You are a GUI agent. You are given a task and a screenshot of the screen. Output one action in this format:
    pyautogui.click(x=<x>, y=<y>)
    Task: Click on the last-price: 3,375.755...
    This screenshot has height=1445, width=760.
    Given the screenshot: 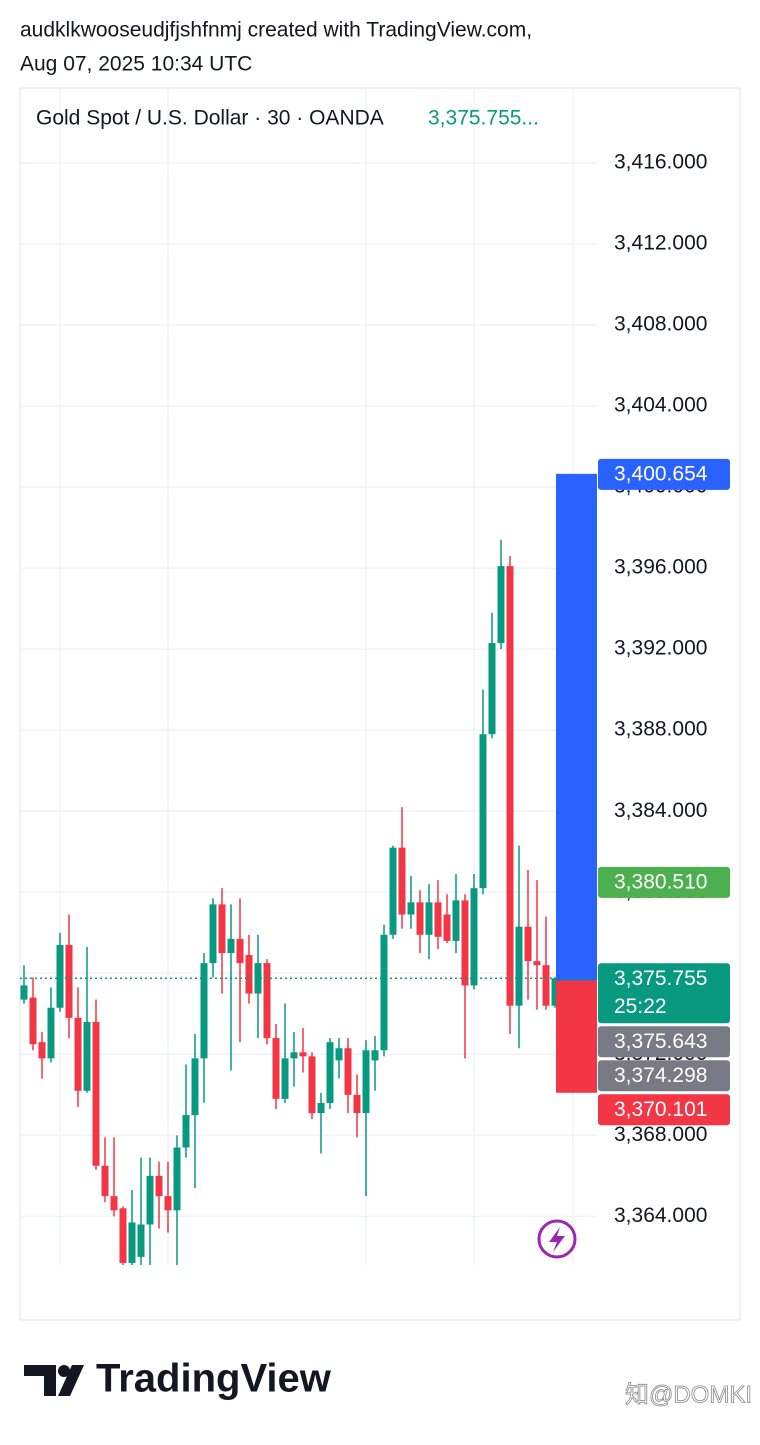 What is the action you would take?
    pyautogui.click(x=483, y=118)
    